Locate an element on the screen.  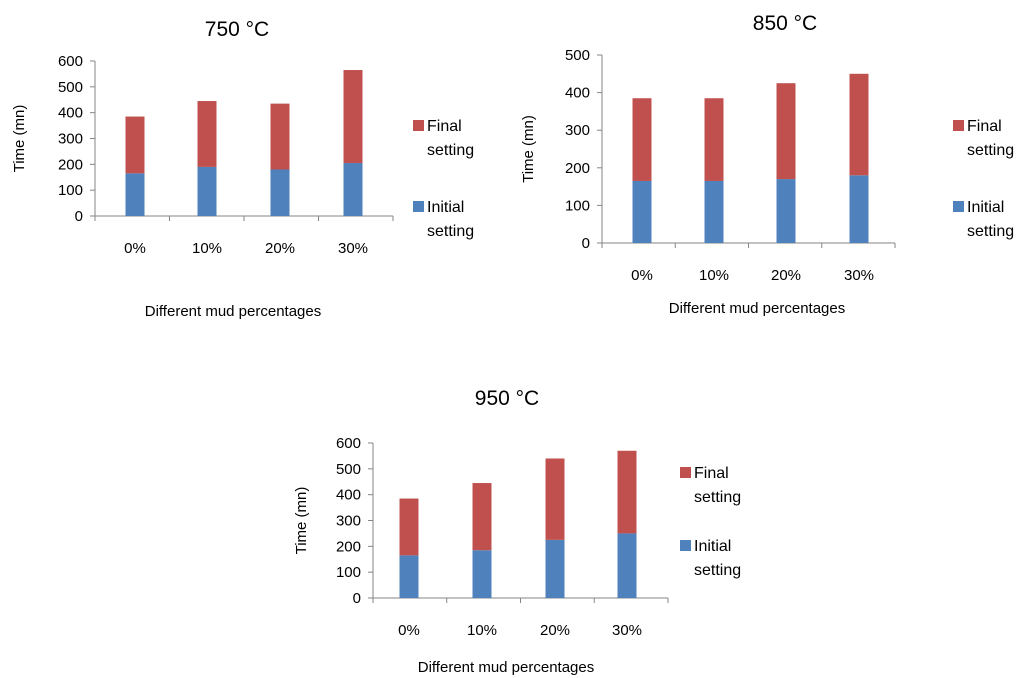
chart-title: 750 °C is located at coordinates (237, 29).